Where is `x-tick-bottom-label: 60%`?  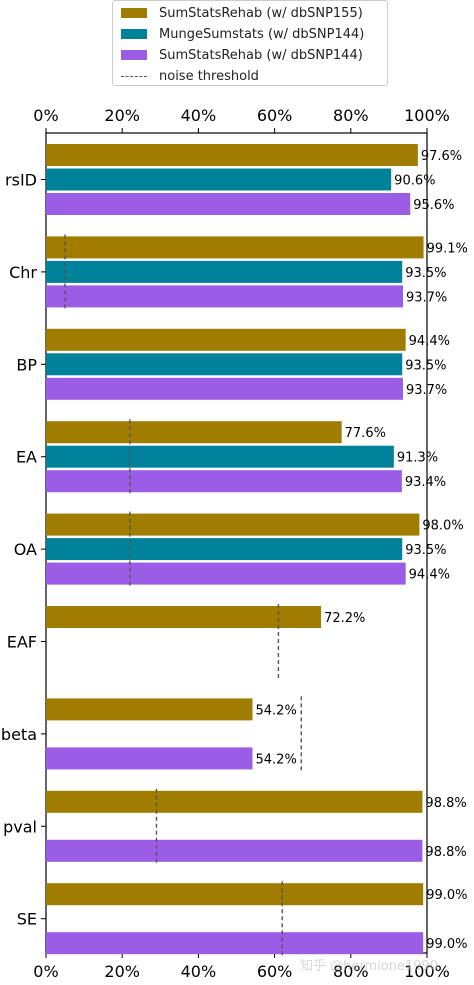
x-tick-bottom-label: 60% is located at coordinates (275, 971).